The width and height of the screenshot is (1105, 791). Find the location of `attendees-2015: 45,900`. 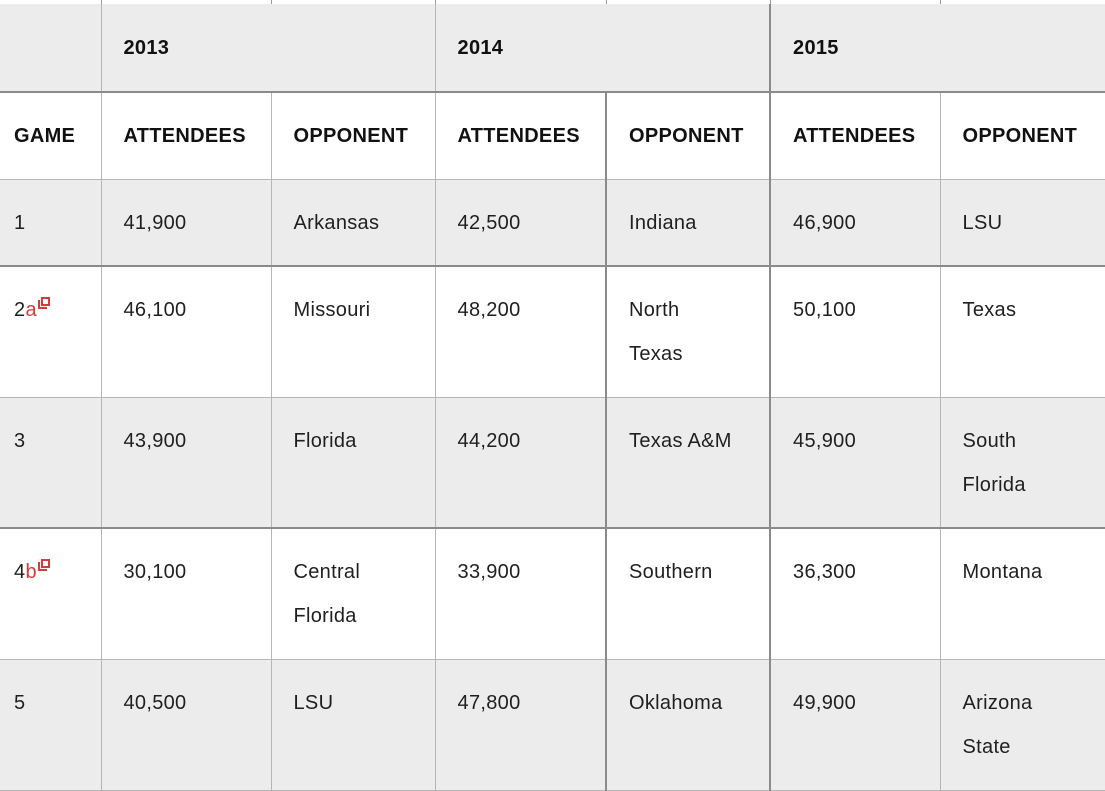

attendees-2015: 45,900 is located at coordinates (855, 462).